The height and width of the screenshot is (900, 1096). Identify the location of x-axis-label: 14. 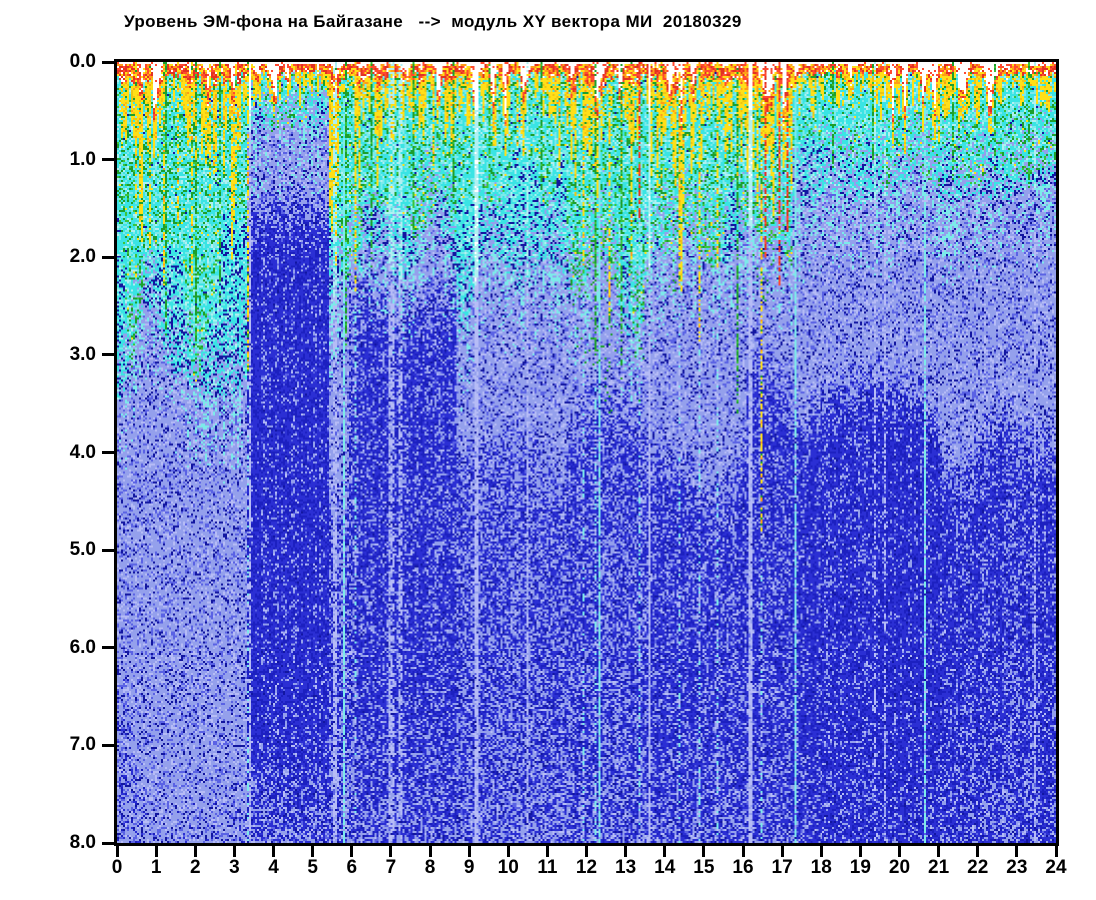
(665, 867).